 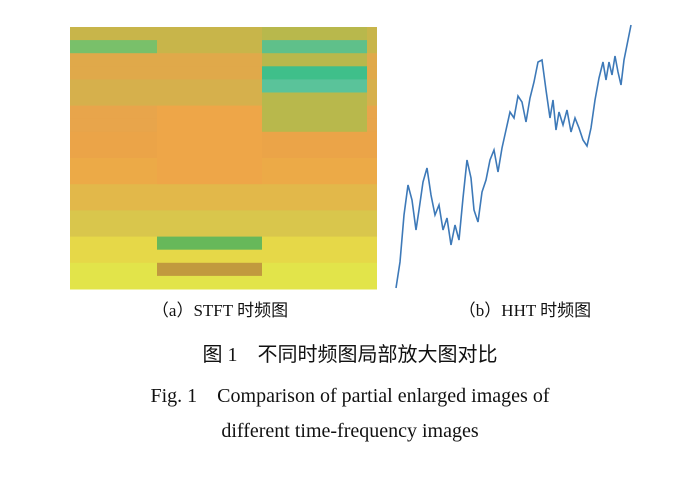 I want to click on subcaption: （b）HHT 时频图, so click(x=525, y=310).